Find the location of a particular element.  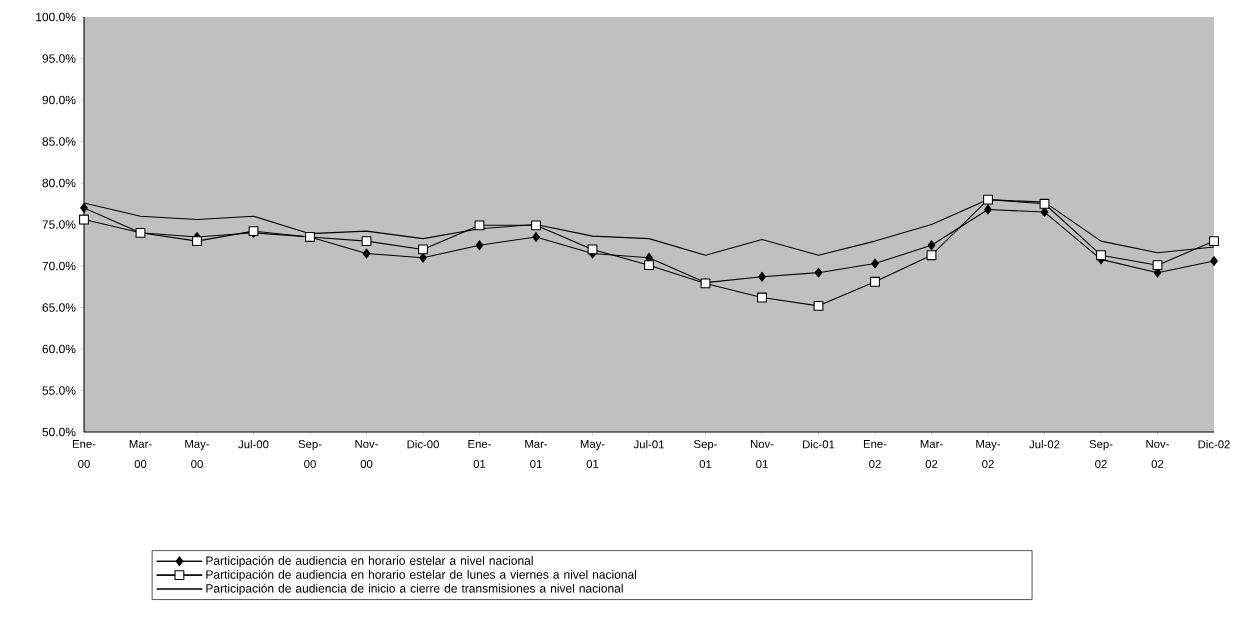

y-tick-label: 55.0% is located at coordinates (59, 390).